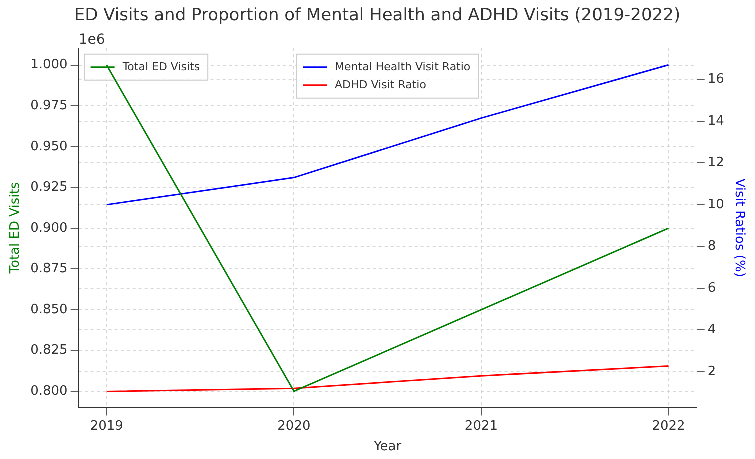 This screenshot has height=459, width=755. Describe the element at coordinates (49, 269) in the screenshot. I see `y-tick-label: 0.875` at that location.